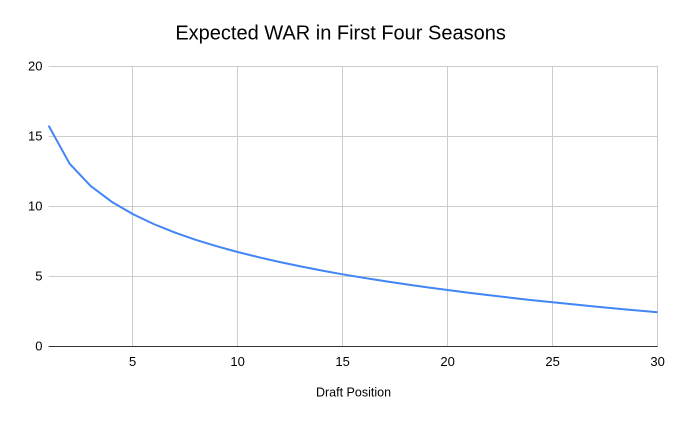 This screenshot has width=680, height=421. I want to click on svg-text: 25, so click(552, 361).